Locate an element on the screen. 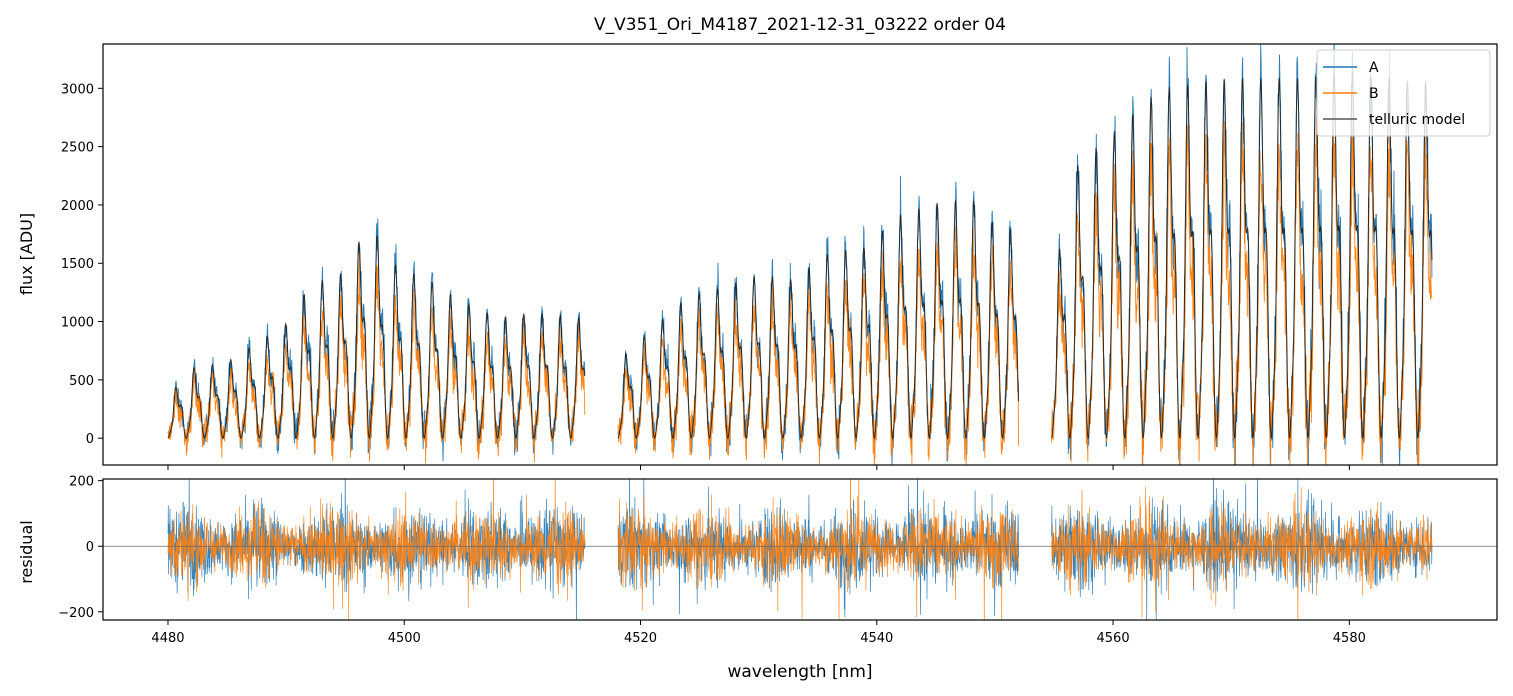 The height and width of the screenshot is (696, 1513). flux-ytick-label: 2500 is located at coordinates (77, 148).